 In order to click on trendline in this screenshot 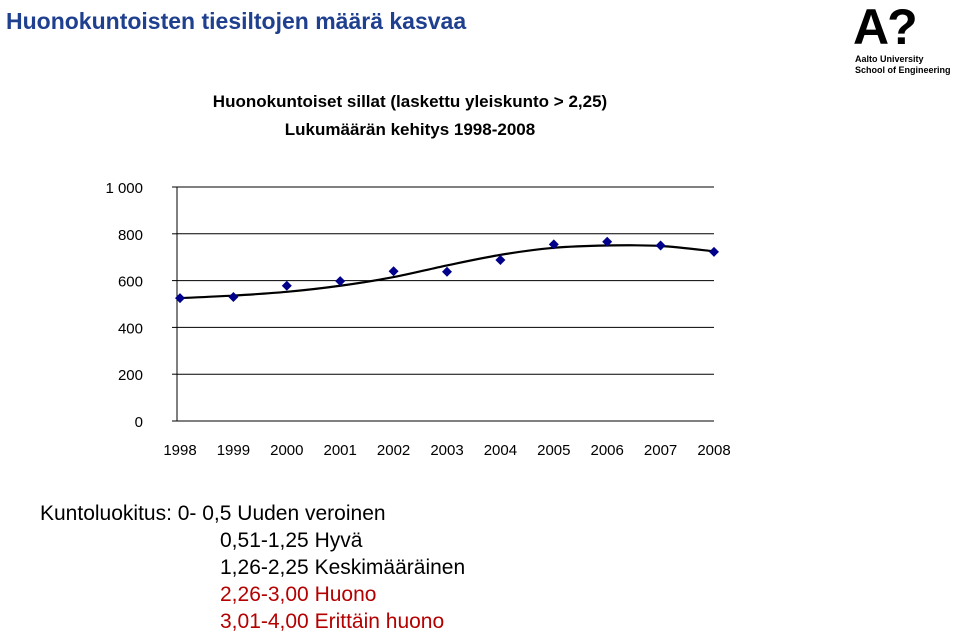, I will do `click(447, 272)`.